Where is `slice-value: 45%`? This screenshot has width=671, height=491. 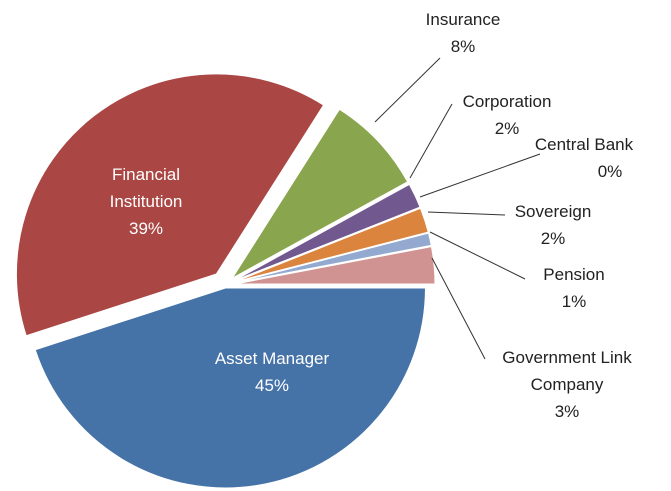
slice-value: 45% is located at coordinates (272, 385).